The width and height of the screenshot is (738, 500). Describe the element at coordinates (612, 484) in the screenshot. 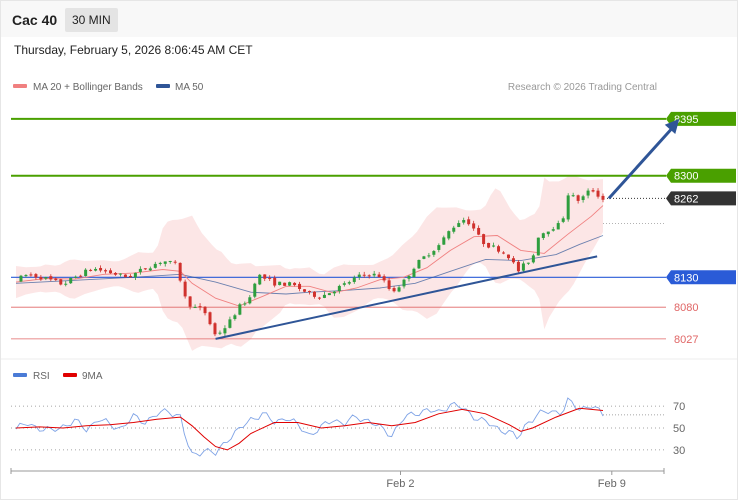

I see `time-label: Feb 9` at that location.